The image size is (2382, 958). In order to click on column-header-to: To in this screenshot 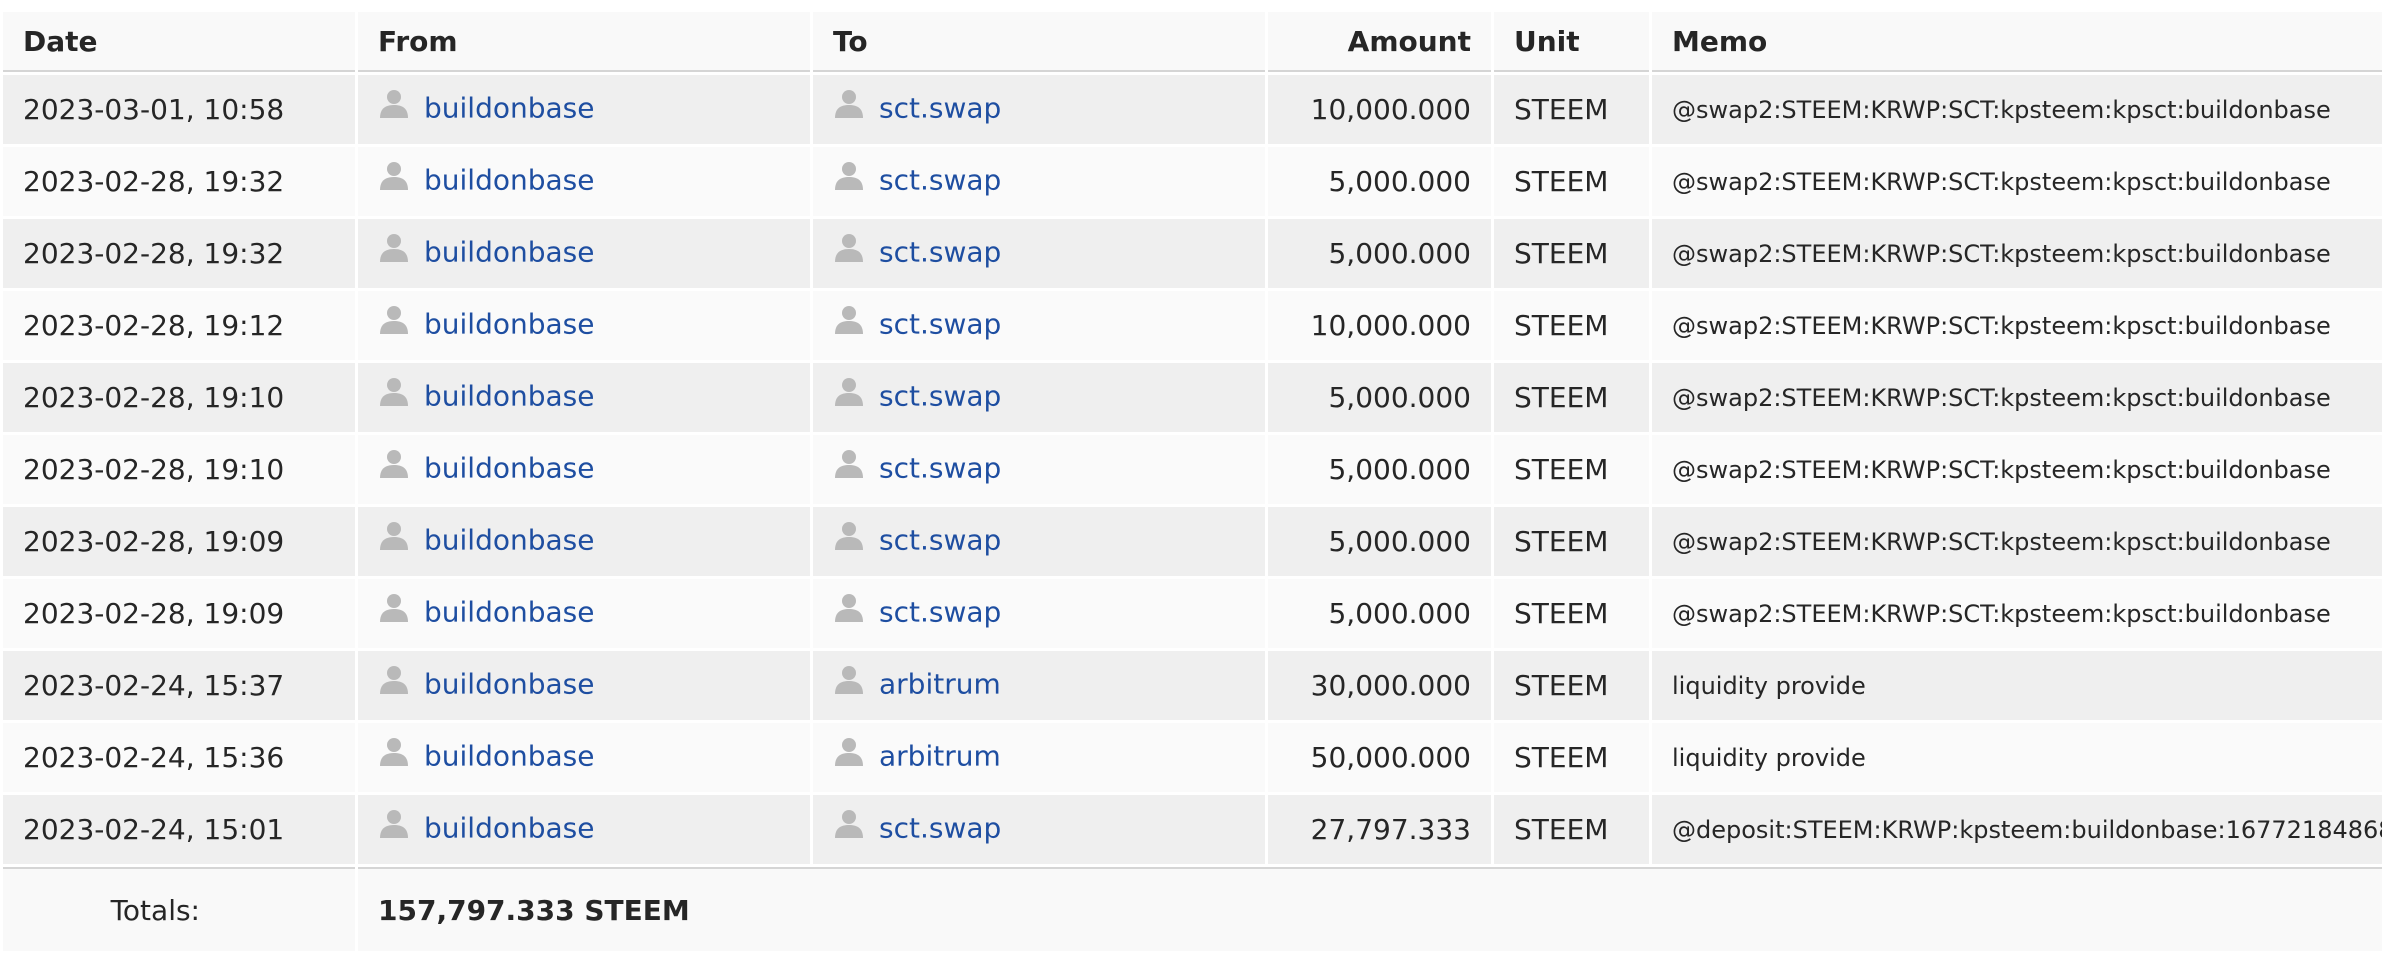, I will do `click(1039, 42)`.